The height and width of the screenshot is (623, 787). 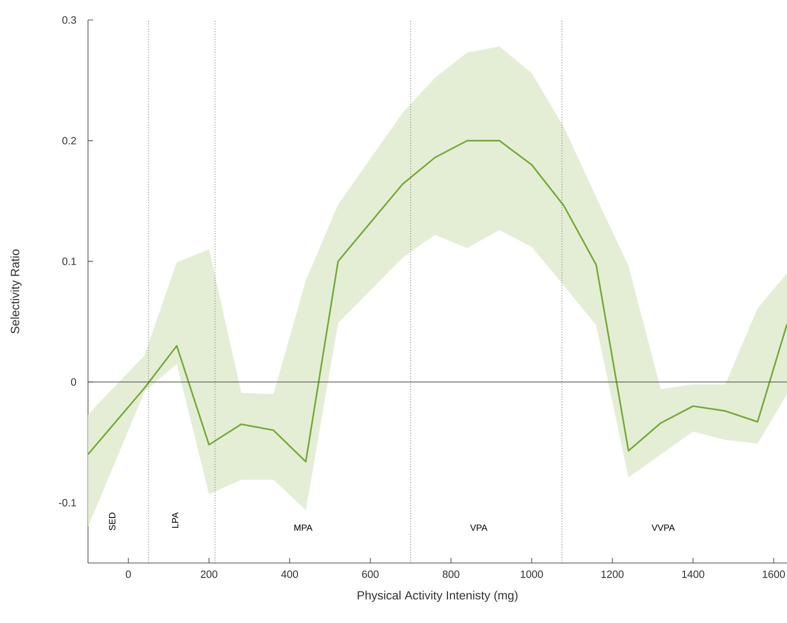 I want to click on x-tick-label: 1400, so click(x=693, y=574).